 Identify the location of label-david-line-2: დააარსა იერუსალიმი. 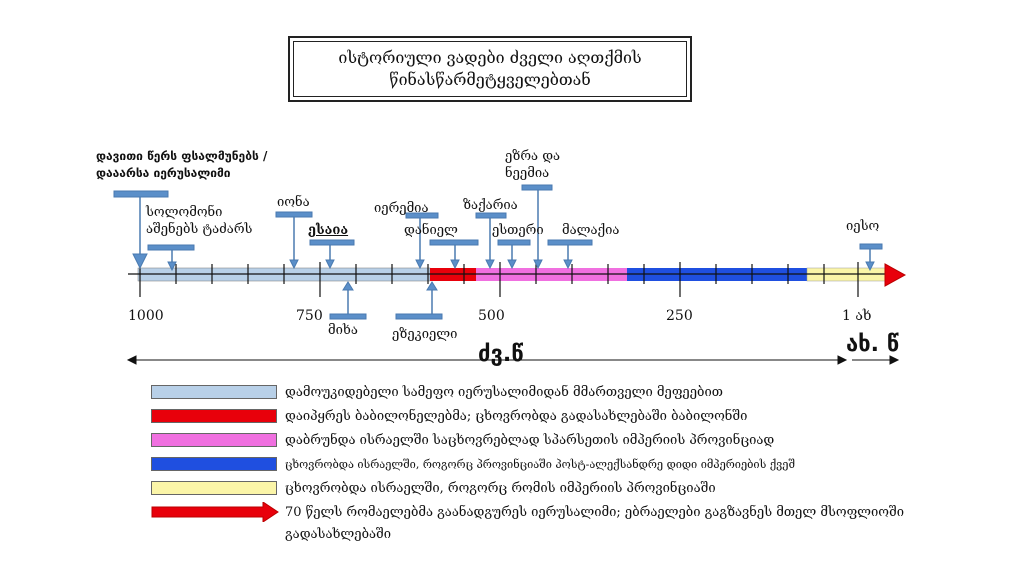
(163, 173).